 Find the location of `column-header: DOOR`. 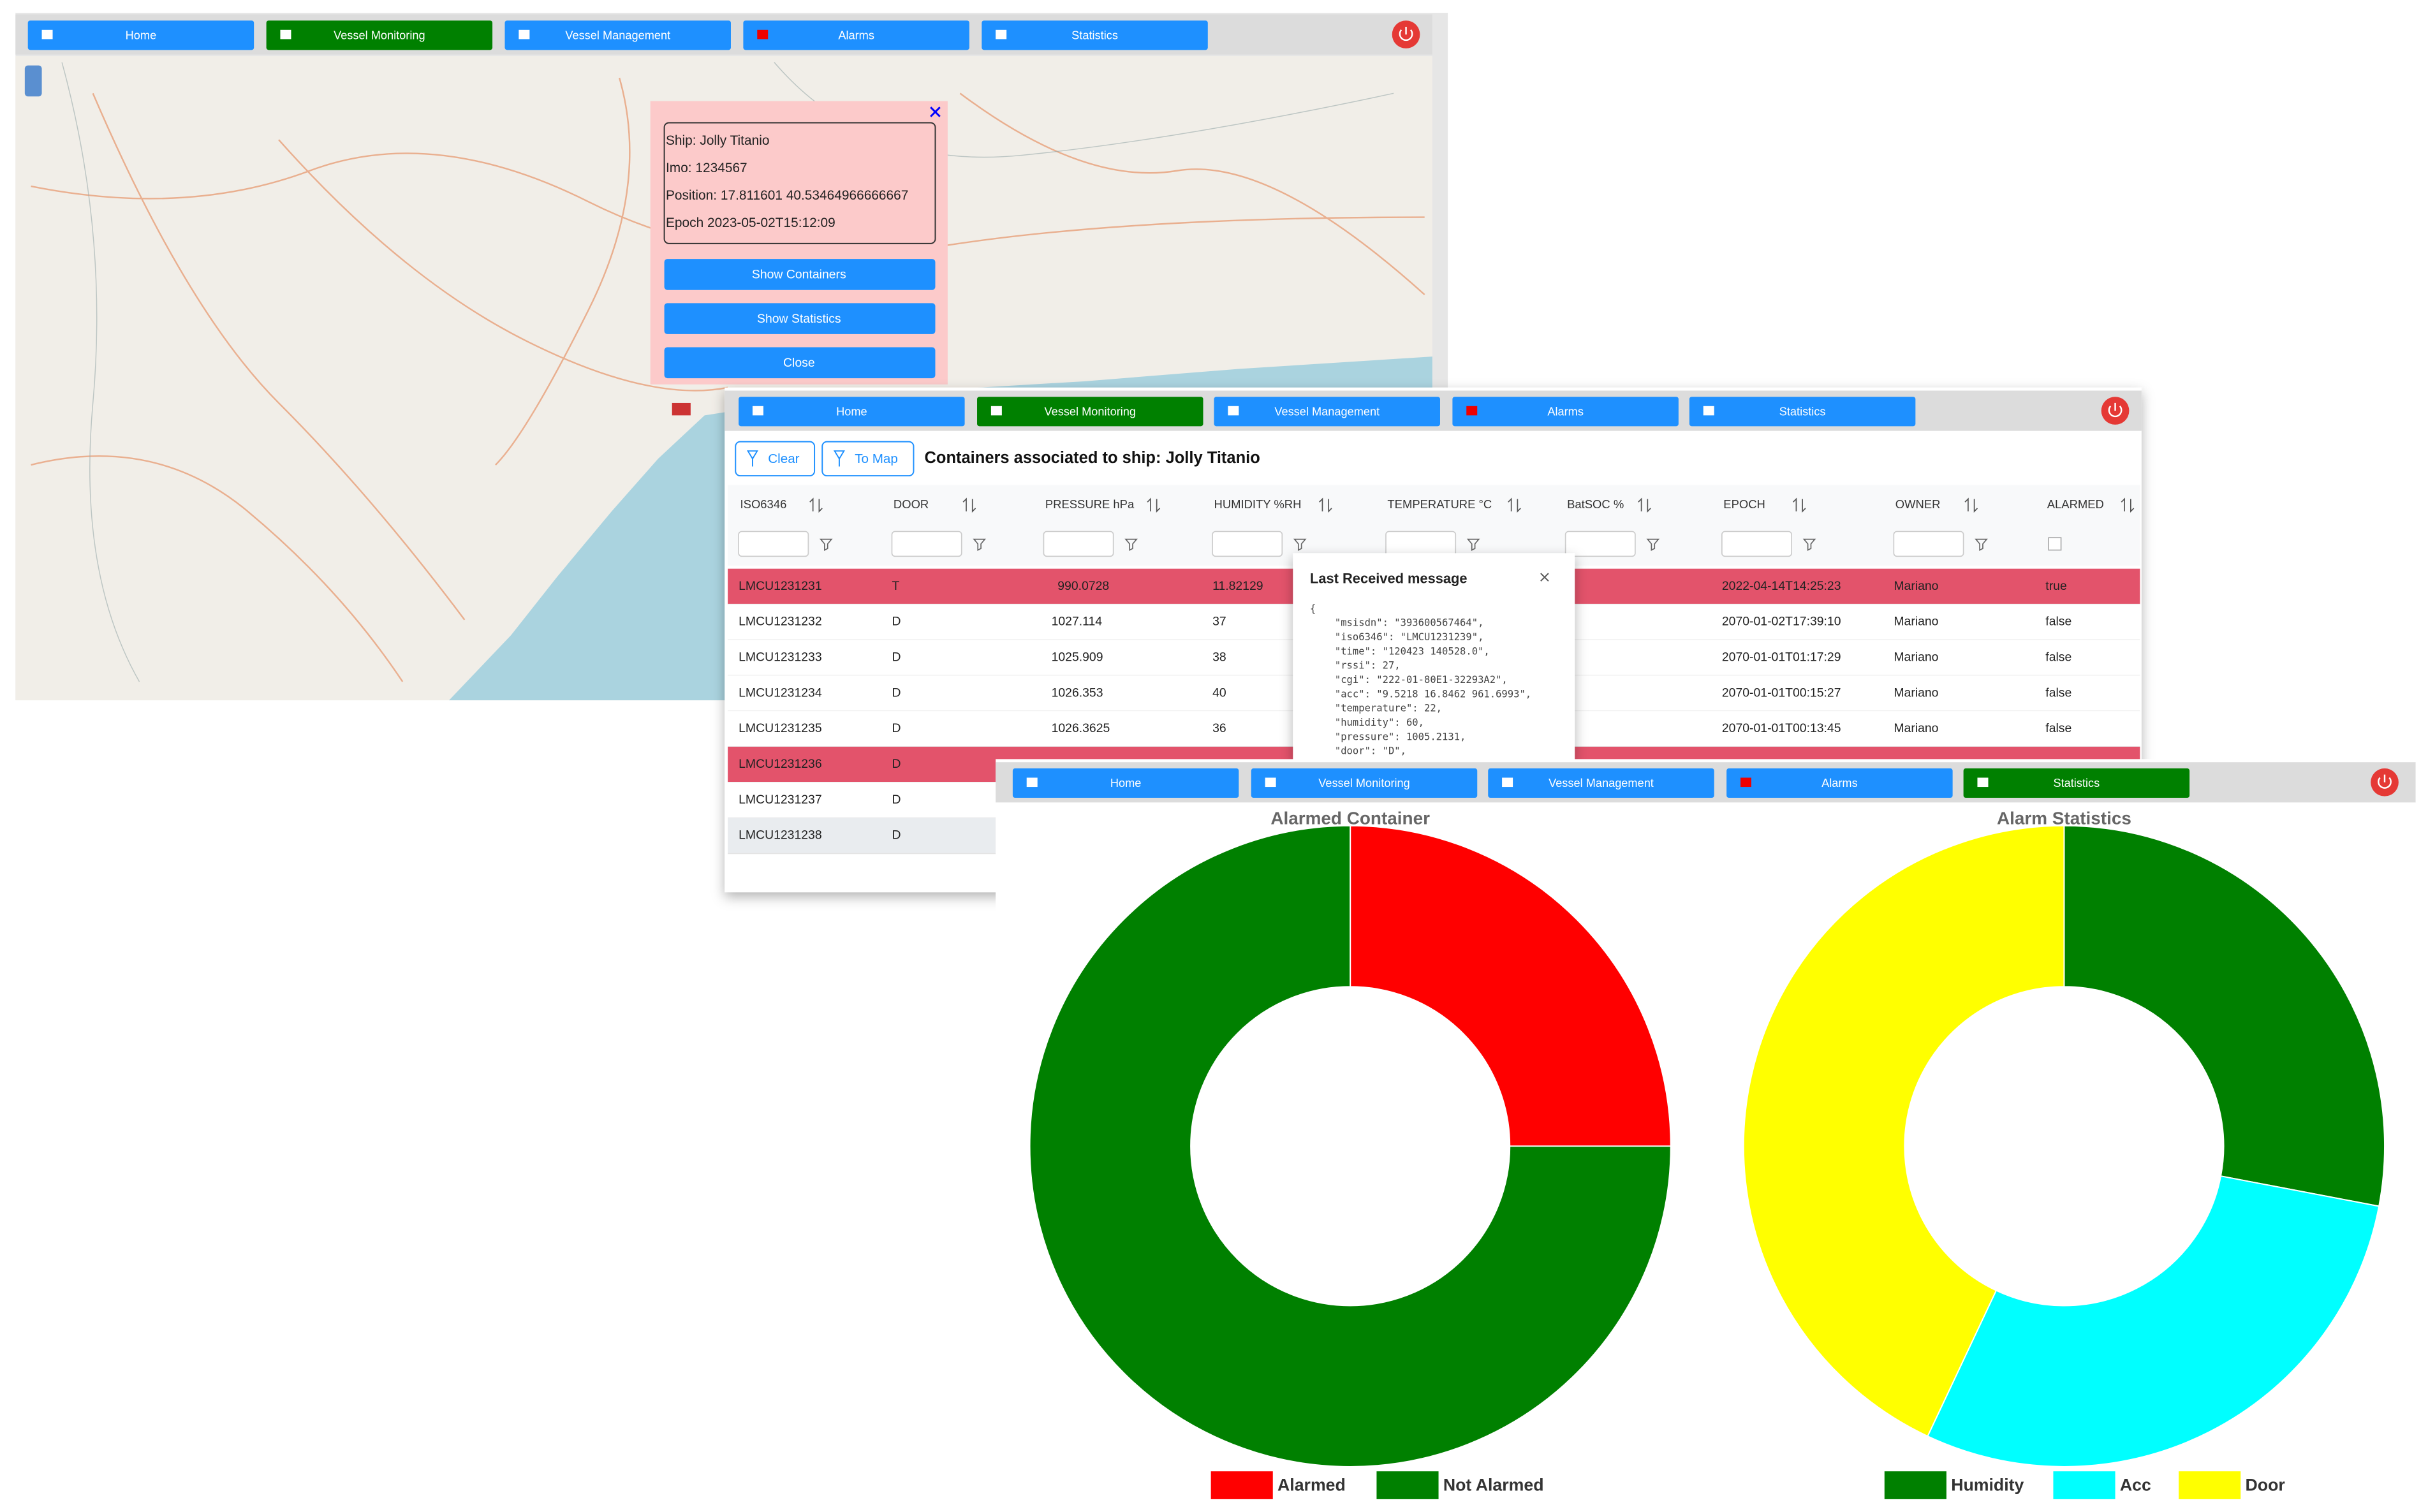

column-header: DOOR is located at coordinates (911, 504).